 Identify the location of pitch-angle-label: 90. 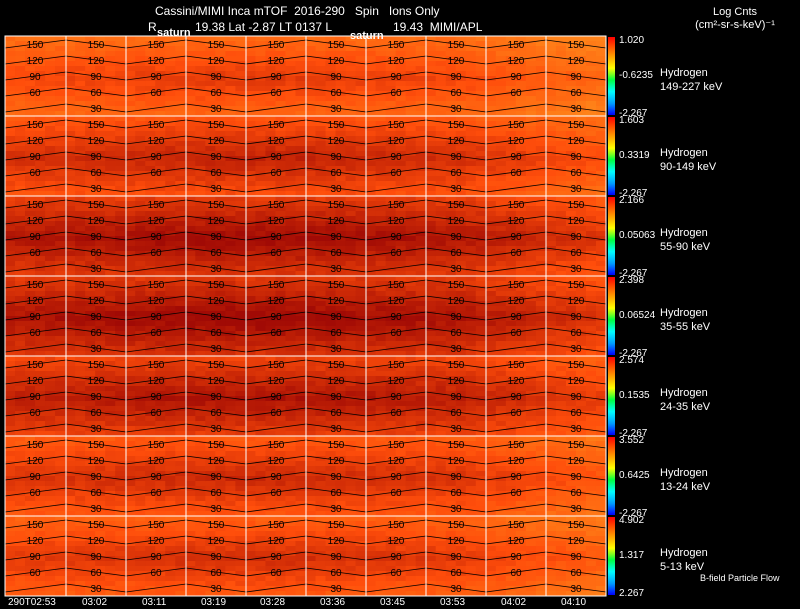
(216, 237).